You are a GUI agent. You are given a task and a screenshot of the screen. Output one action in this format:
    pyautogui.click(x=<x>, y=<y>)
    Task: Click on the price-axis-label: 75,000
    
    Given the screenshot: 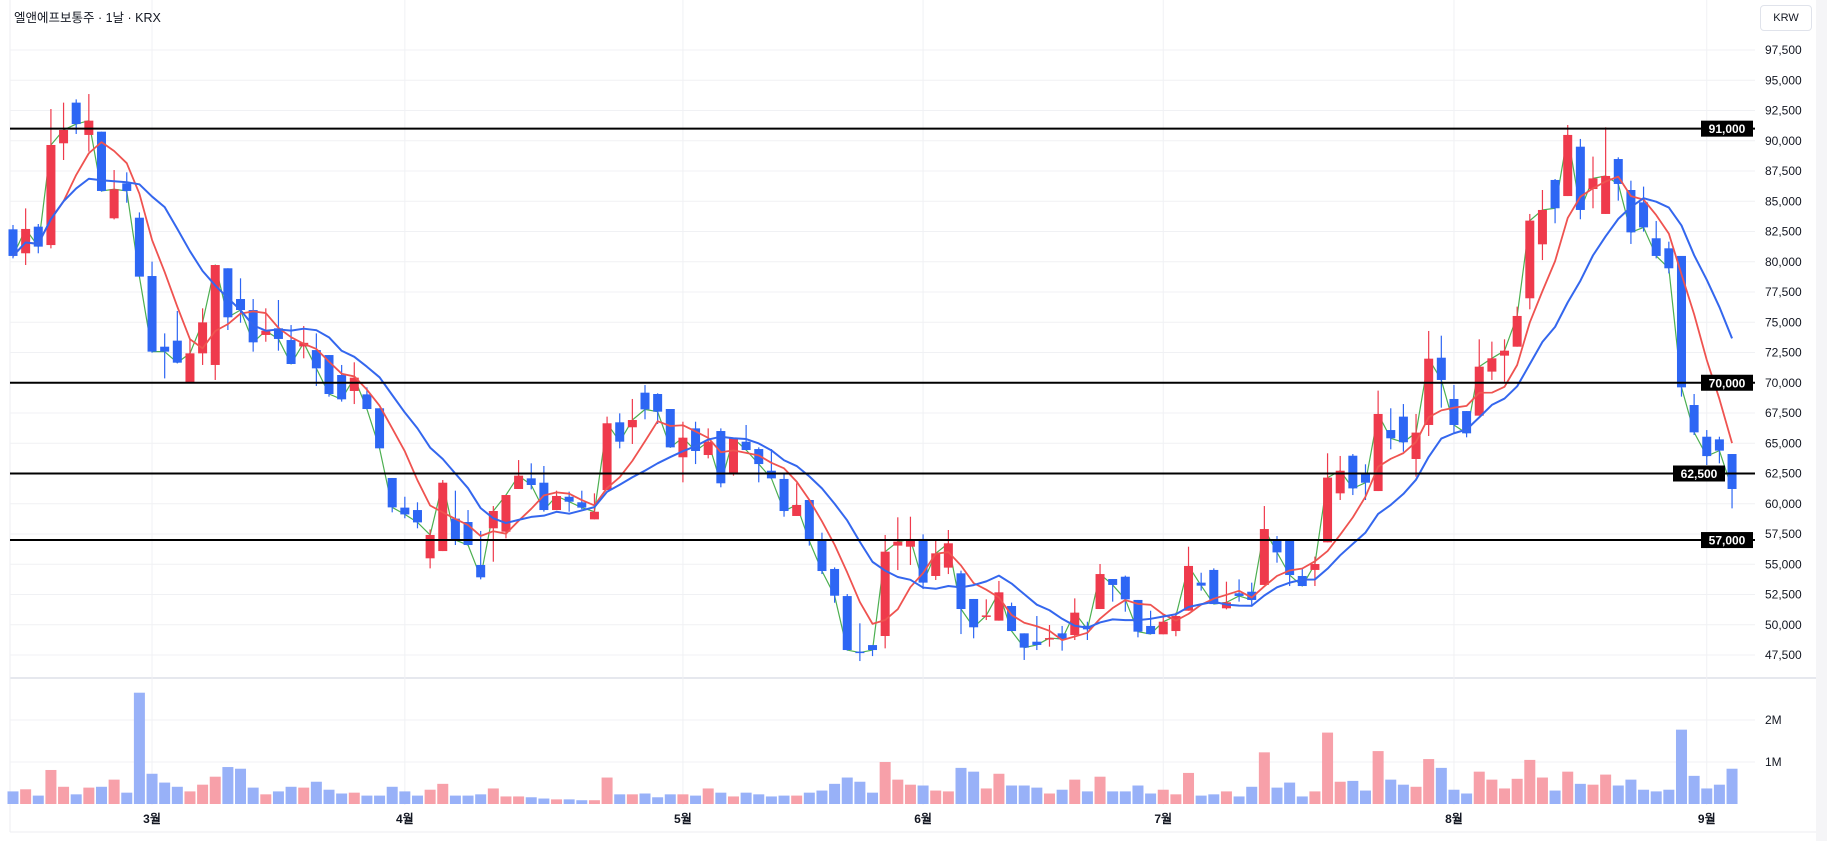 What is the action you would take?
    pyautogui.click(x=1783, y=322)
    